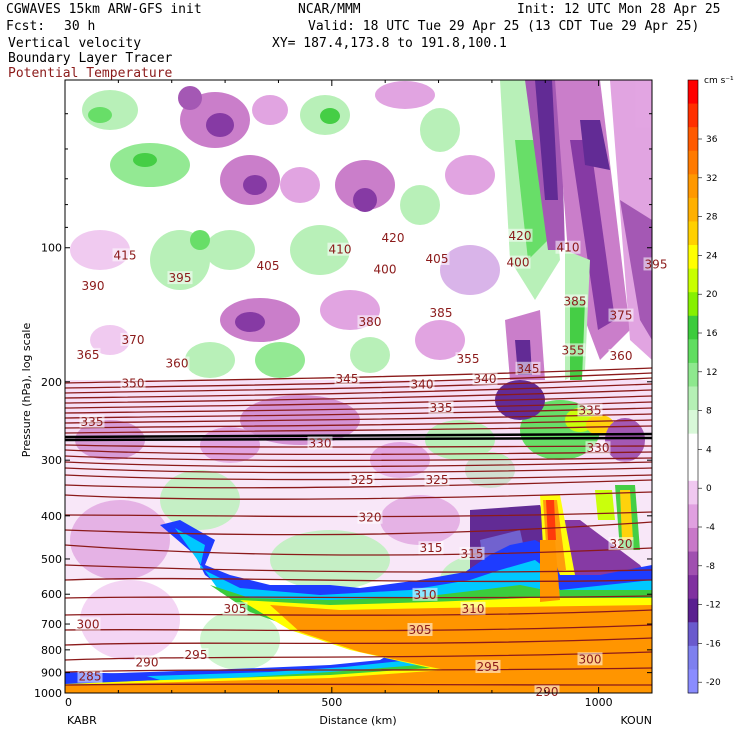  Describe the element at coordinates (75, 43) in the screenshot. I see `field-vertical-velocity: Vertical velocity` at that location.